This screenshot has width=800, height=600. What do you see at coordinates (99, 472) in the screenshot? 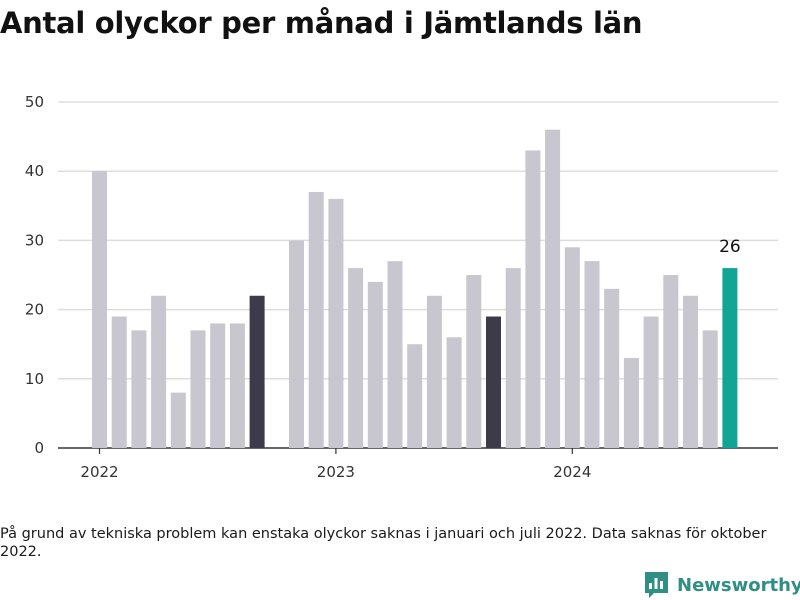
I see `x-tick-label: 2022` at bounding box center [99, 472].